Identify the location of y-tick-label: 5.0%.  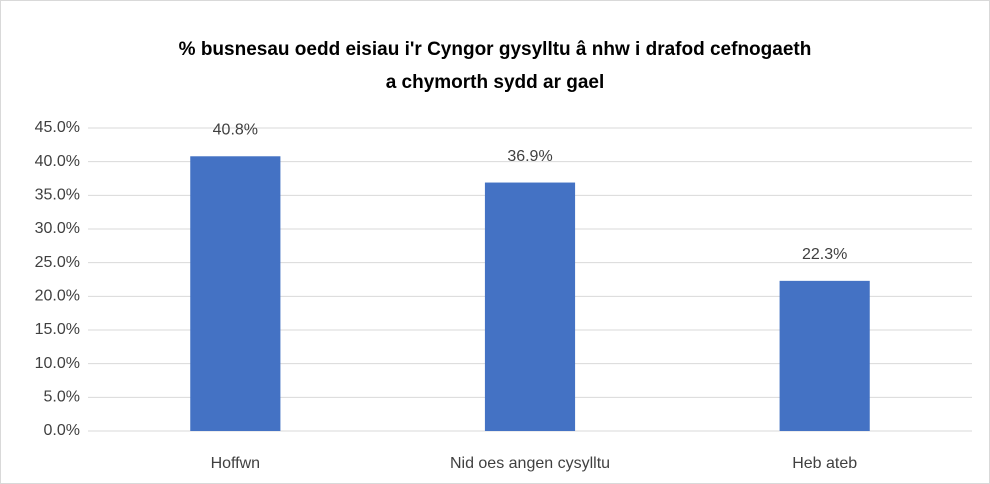
(62, 397).